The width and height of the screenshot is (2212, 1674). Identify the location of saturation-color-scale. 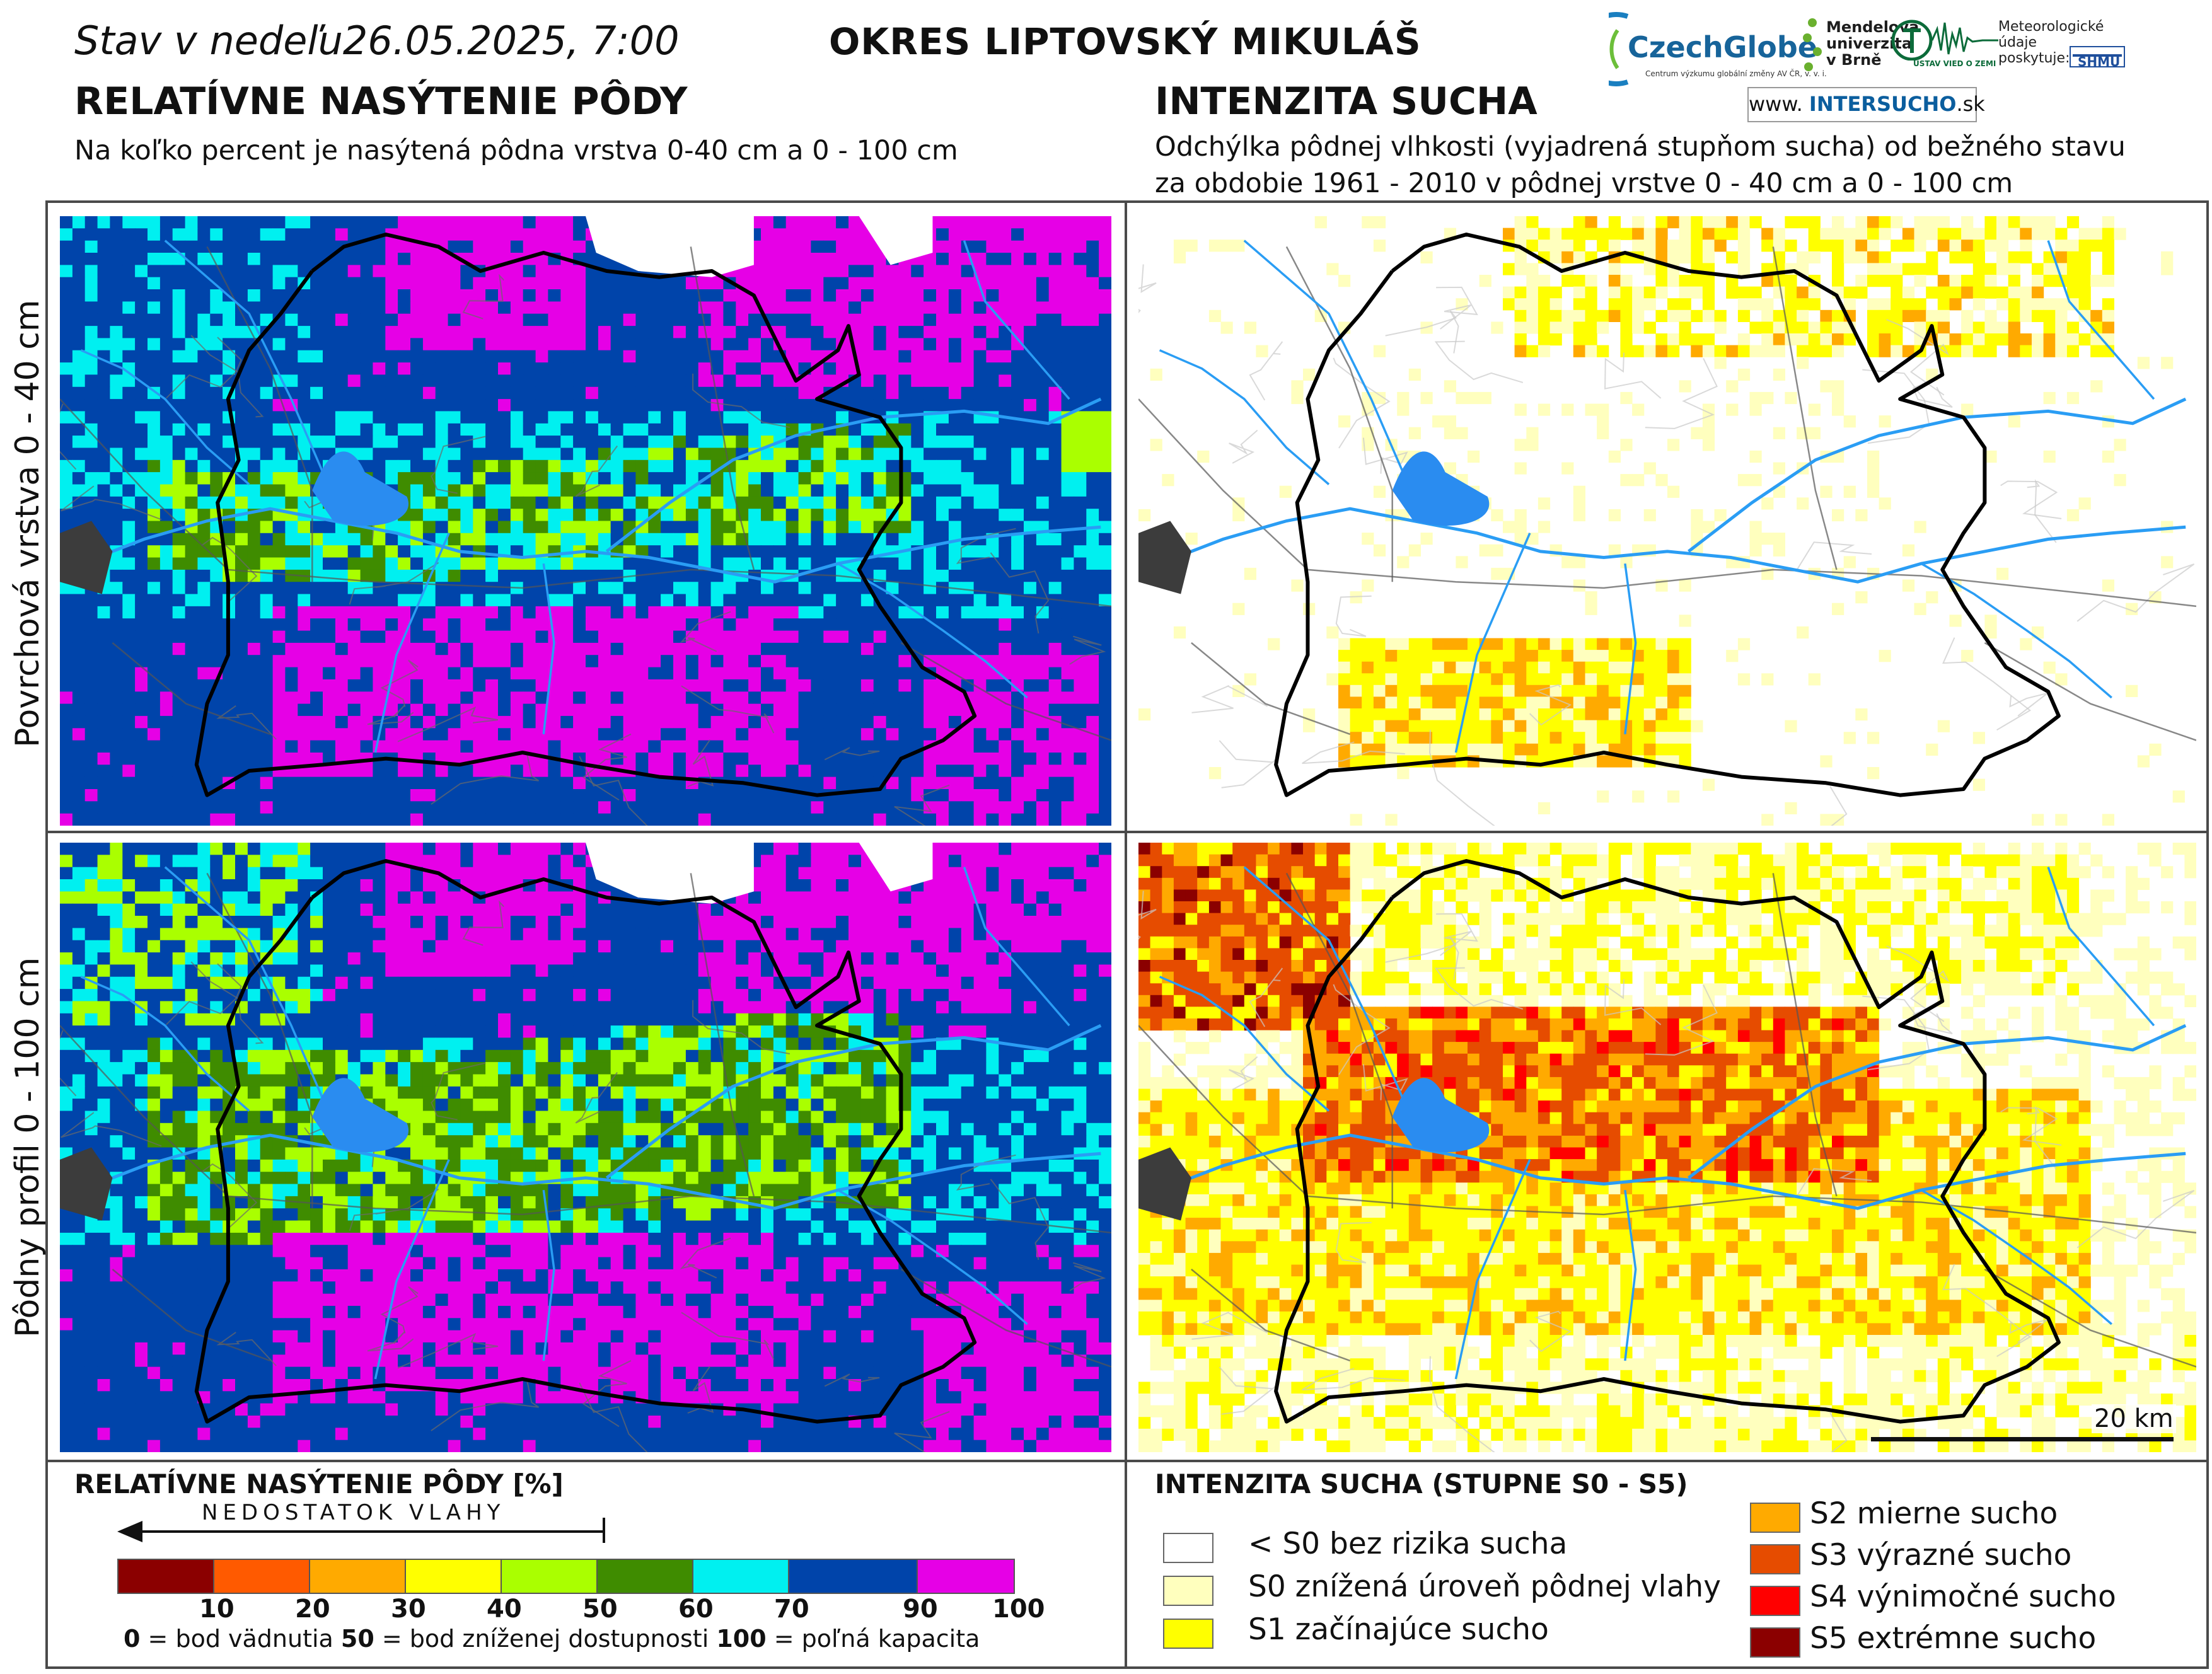
(571, 1577).